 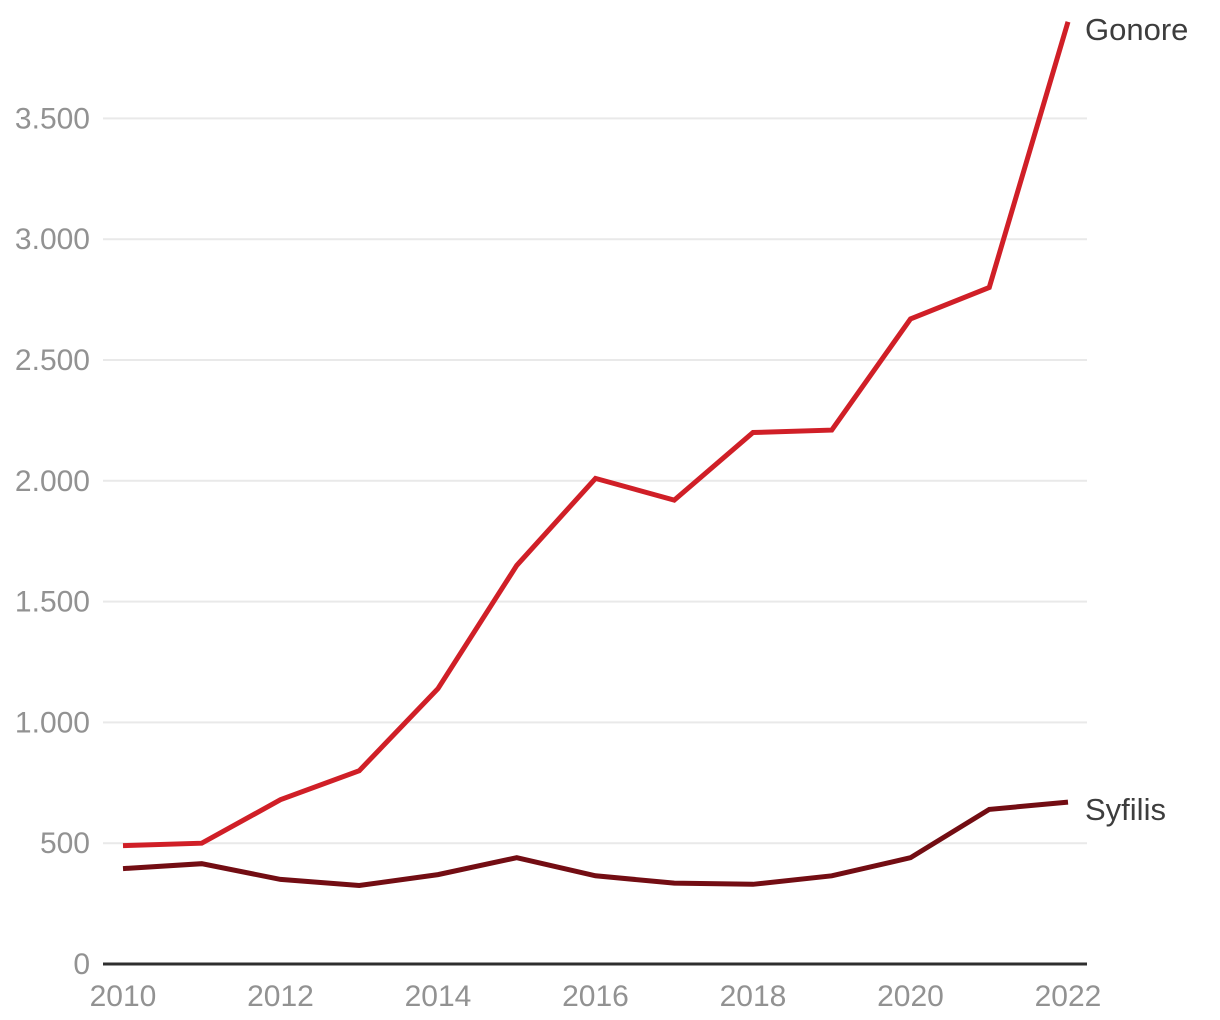 I want to click on x-tick-label: 2020, so click(x=910, y=996).